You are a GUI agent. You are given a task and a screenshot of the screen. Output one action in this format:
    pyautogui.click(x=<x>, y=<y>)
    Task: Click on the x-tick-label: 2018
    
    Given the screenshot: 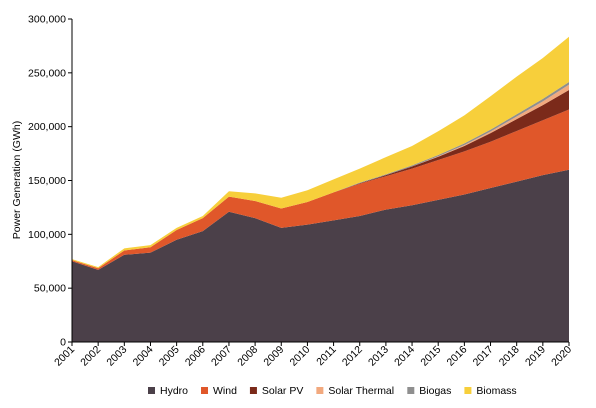 What is the action you would take?
    pyautogui.click(x=509, y=356)
    